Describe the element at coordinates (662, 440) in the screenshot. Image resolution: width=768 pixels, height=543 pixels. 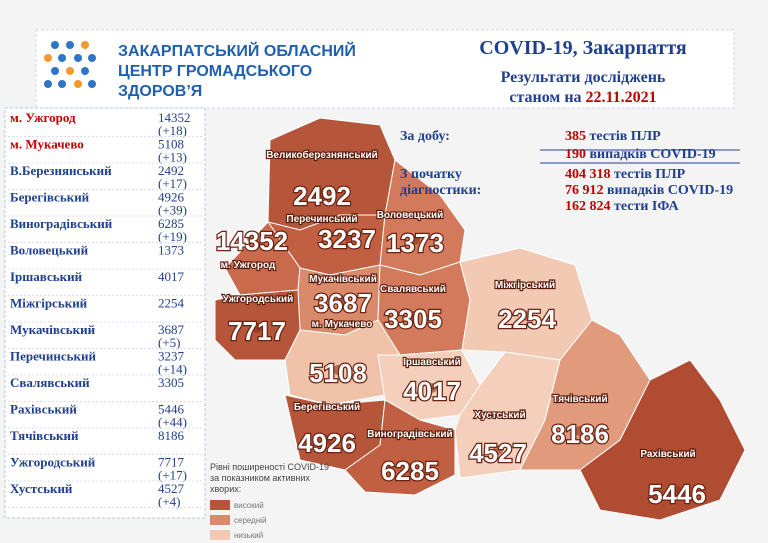
I see `region-shape` at that location.